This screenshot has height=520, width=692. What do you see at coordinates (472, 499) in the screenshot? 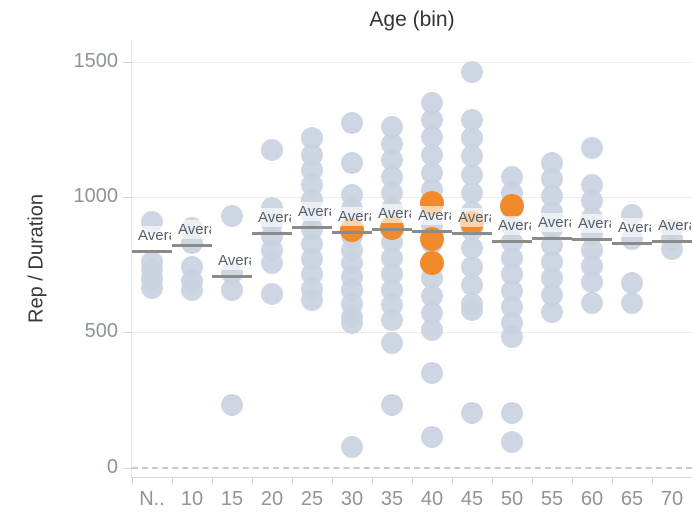
I see `x-tick-label-45: 45` at bounding box center [472, 499].